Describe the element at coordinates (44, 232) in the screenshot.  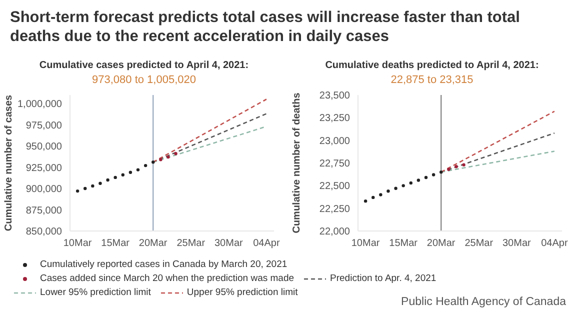
I see `y-tick-label: 850,000` at that location.